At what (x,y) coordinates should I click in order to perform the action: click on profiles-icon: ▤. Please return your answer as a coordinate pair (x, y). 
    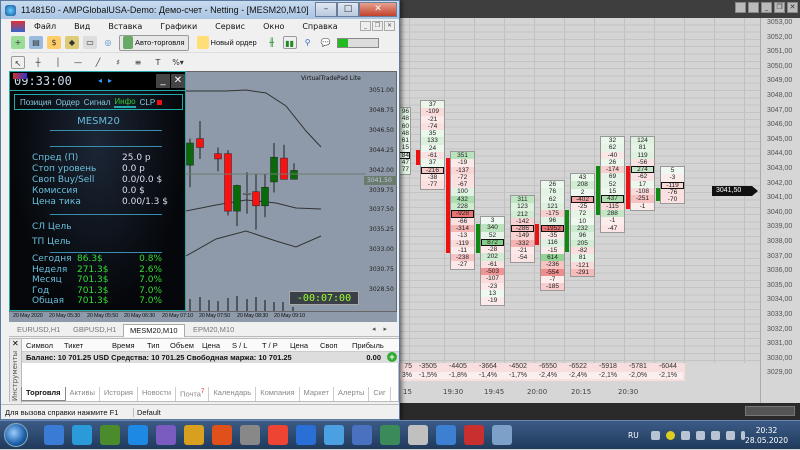
    Looking at the image, I should click on (36, 42).